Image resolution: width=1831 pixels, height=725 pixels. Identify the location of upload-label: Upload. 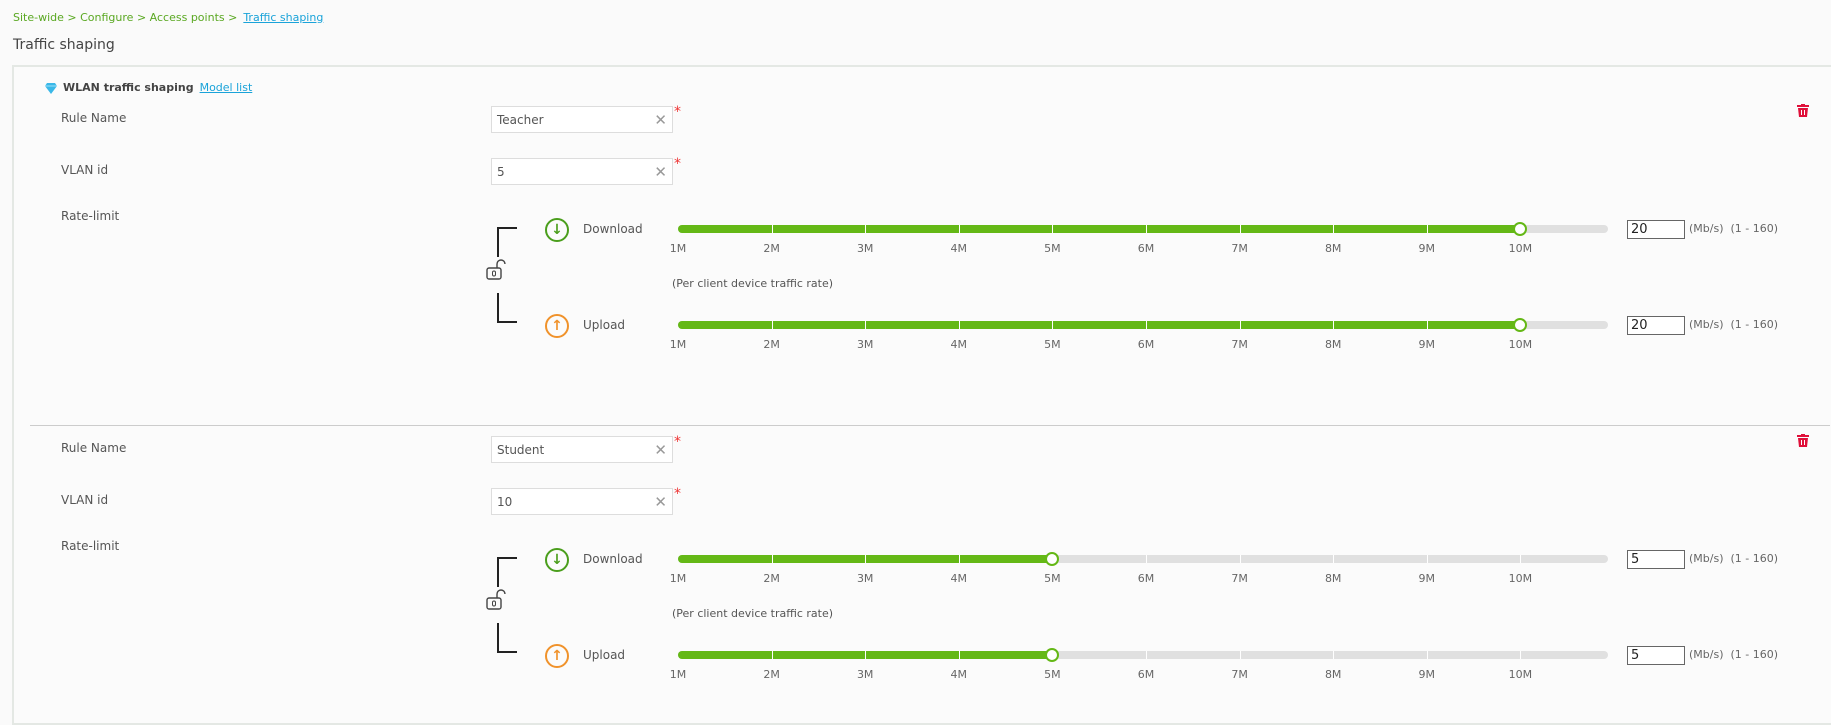
(604, 325).